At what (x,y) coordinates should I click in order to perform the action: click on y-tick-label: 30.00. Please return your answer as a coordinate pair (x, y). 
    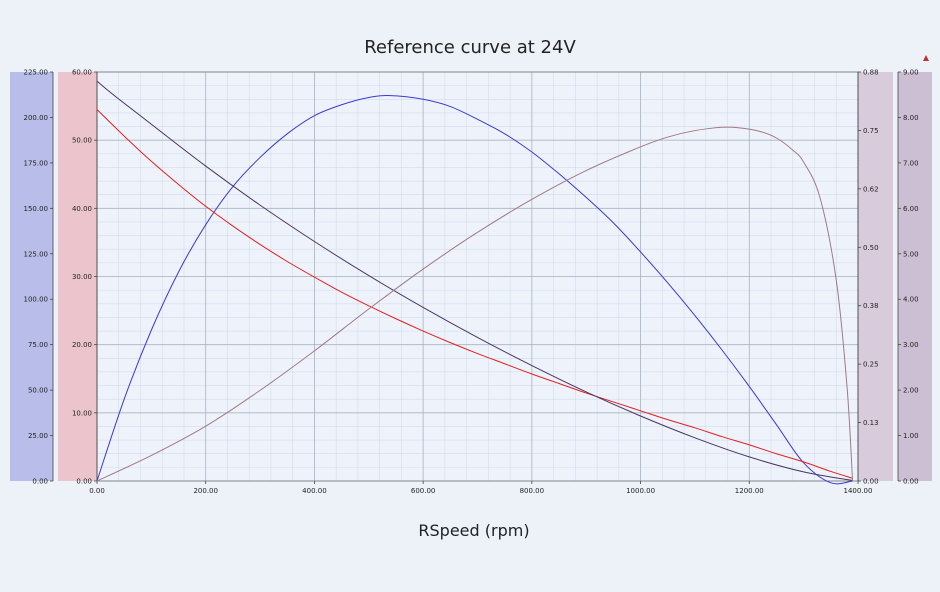
    Looking at the image, I should click on (82, 277).